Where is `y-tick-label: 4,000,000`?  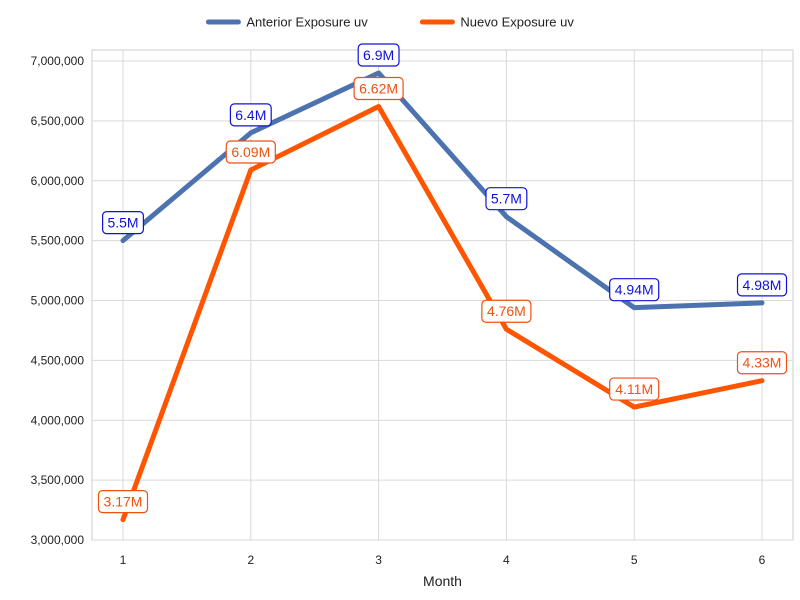
y-tick-label: 4,000,000 is located at coordinates (58, 420).